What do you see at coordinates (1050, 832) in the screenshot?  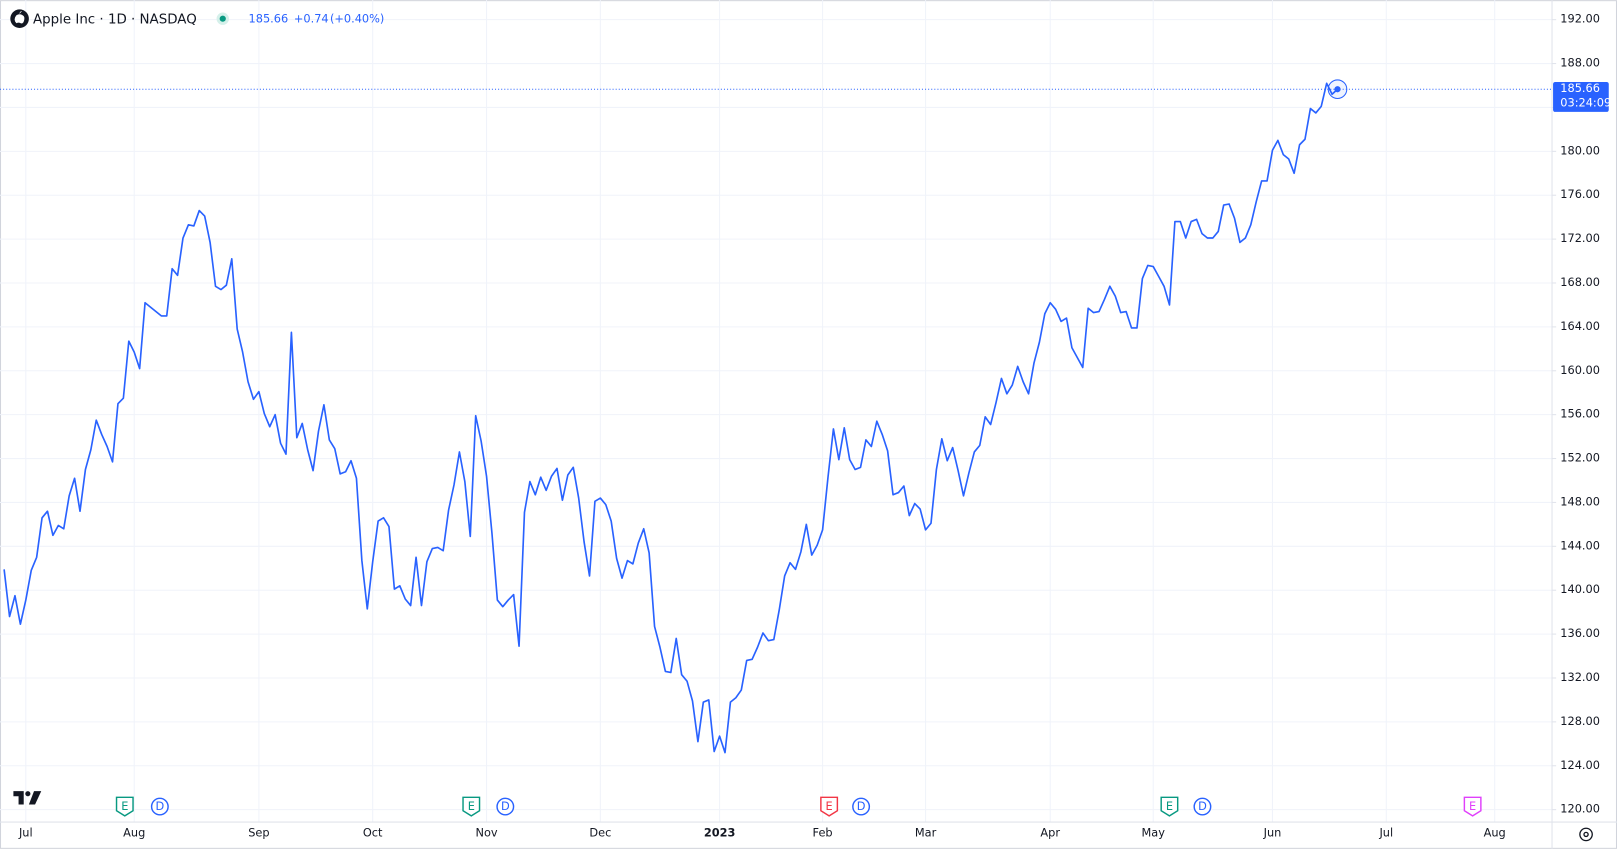 I see `x-tick-label: Apr` at bounding box center [1050, 832].